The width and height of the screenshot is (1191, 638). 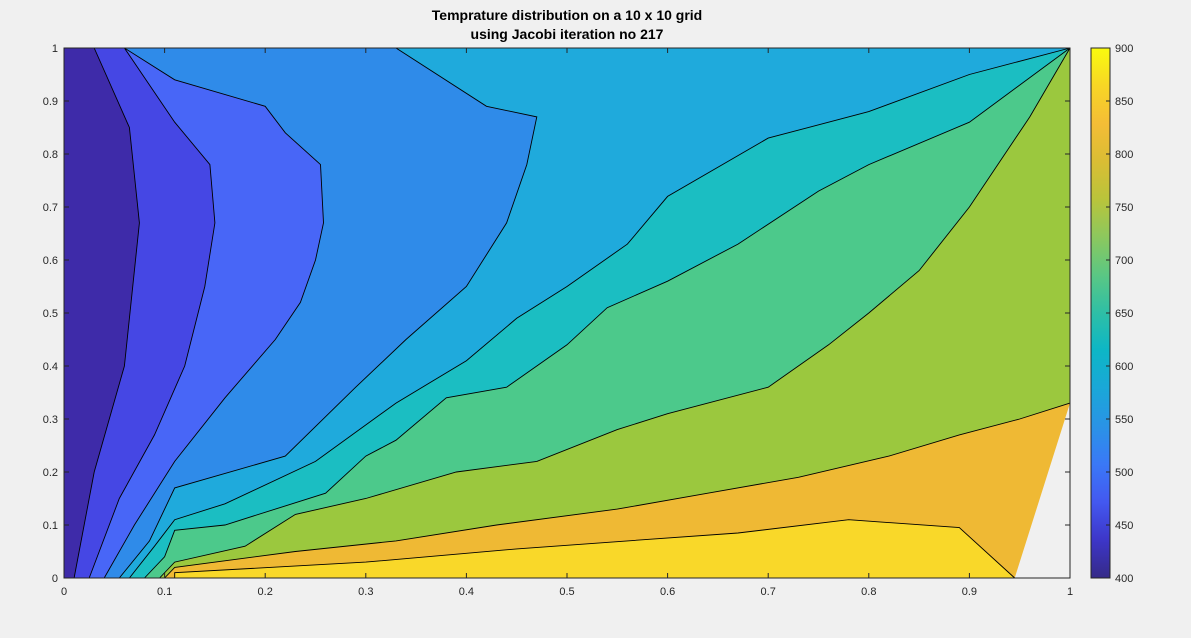 What do you see at coordinates (1124, 526) in the screenshot?
I see `colorbar-tick-label: 450` at bounding box center [1124, 526].